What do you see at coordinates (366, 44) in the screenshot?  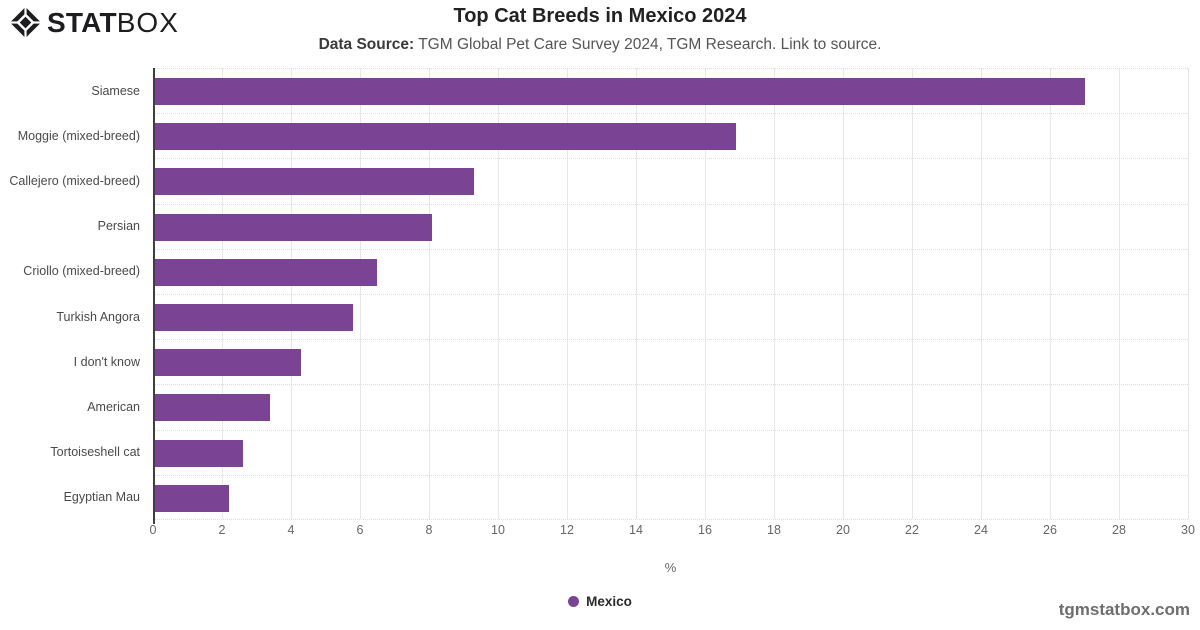 I see `data-source-label: Data Source:` at bounding box center [366, 44].